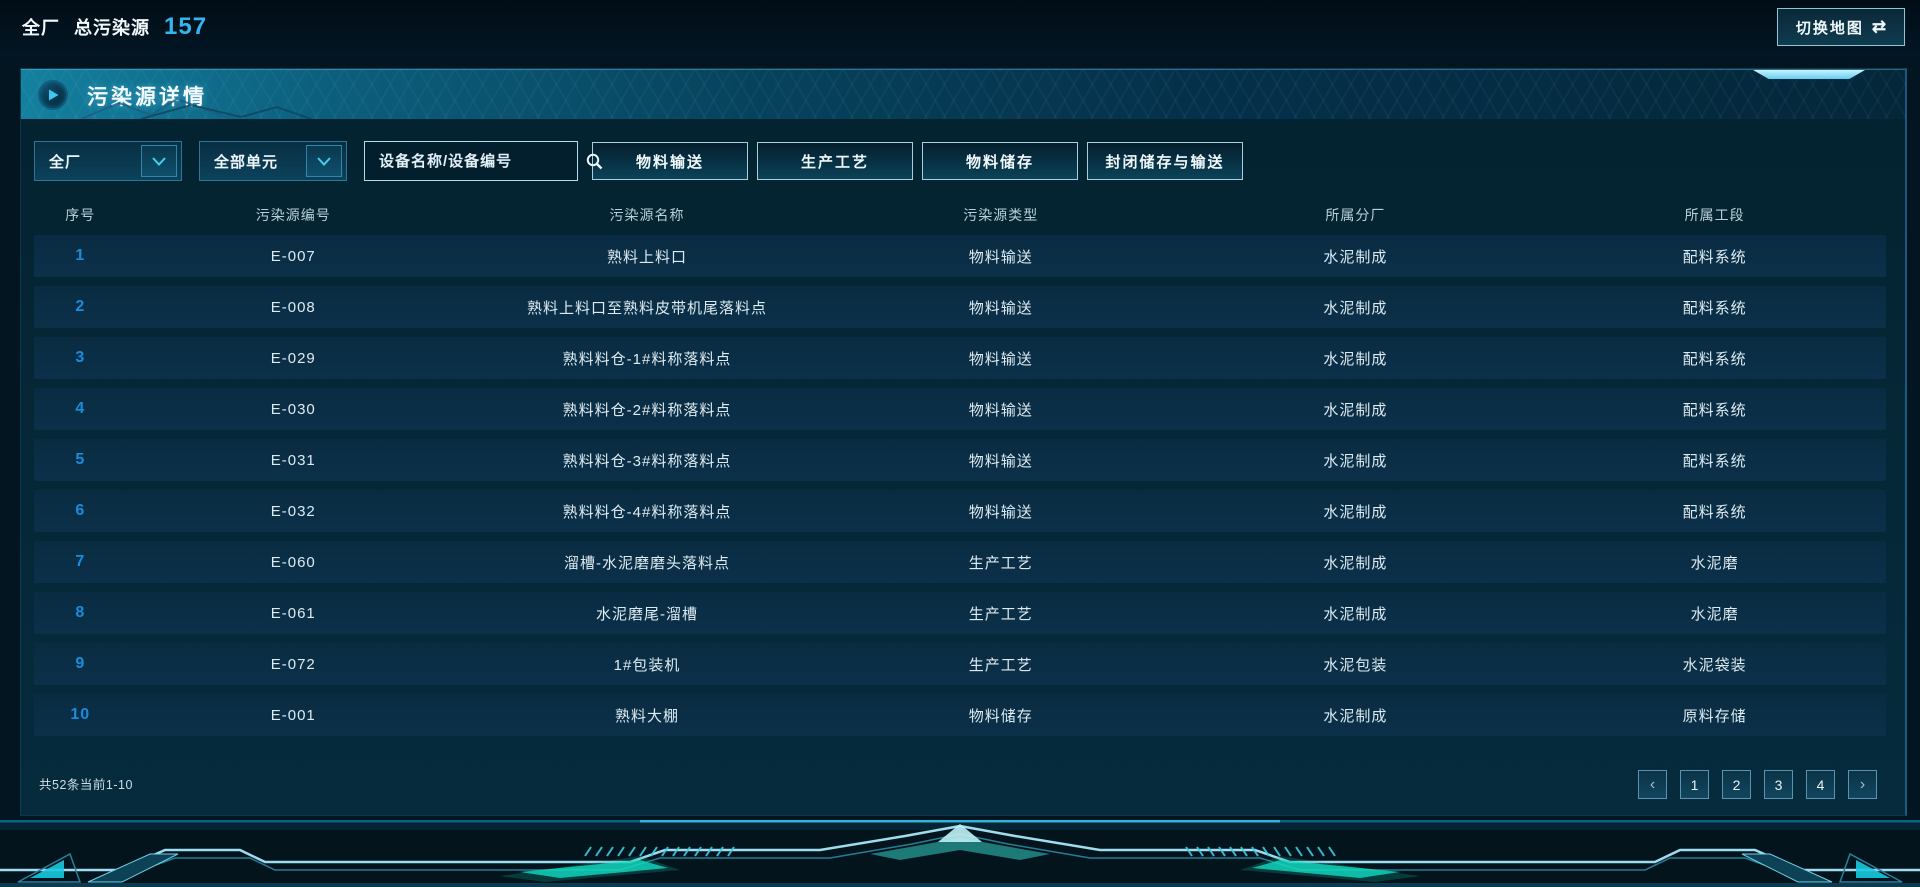  Describe the element at coordinates (594, 161) in the screenshot. I see `magnifier-icon` at that location.